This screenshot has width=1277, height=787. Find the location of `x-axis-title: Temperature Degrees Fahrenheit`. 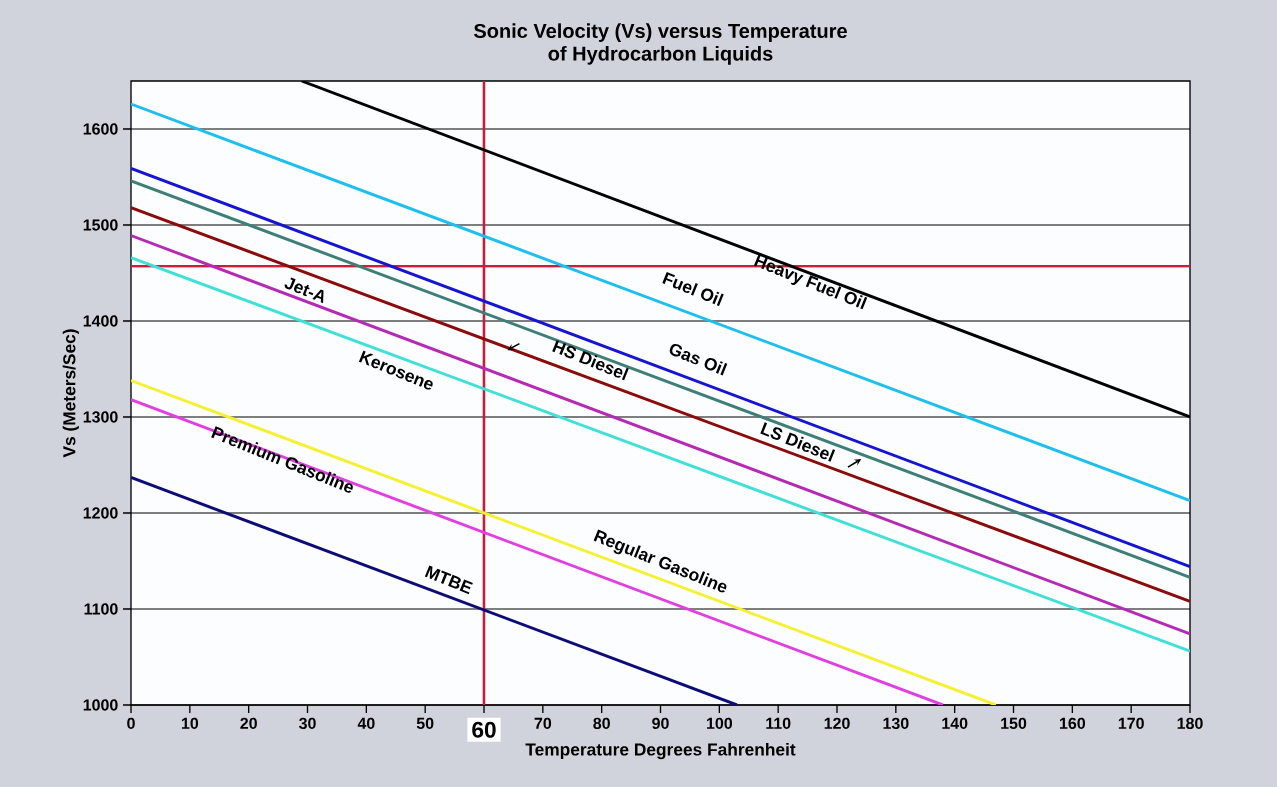

x-axis-title: Temperature Degrees Fahrenheit is located at coordinates (660, 751).